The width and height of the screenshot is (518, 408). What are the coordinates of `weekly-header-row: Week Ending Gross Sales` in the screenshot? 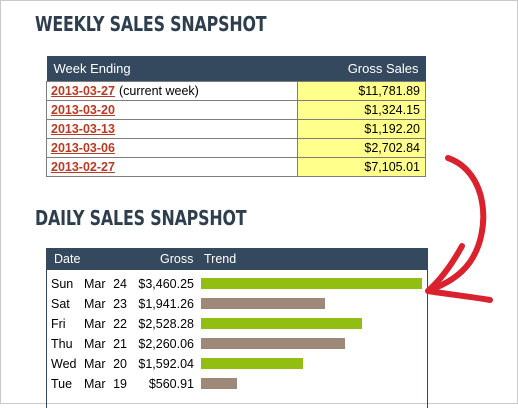 It's located at (236, 69).